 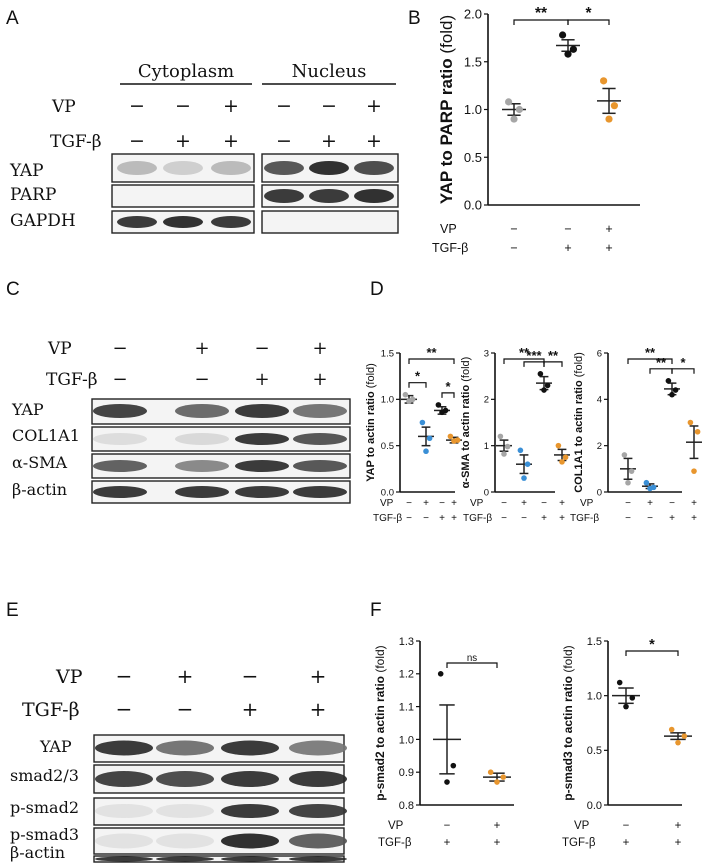 What do you see at coordinates (387, 353) in the screenshot?
I see `y-tick-label: 1.5` at bounding box center [387, 353].